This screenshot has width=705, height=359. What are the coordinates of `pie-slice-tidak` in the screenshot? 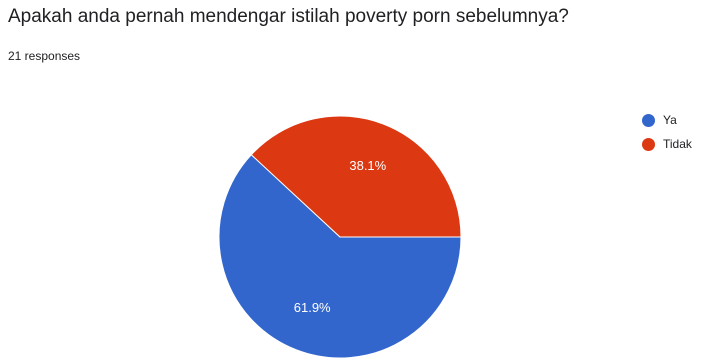 It's located at (356, 176).